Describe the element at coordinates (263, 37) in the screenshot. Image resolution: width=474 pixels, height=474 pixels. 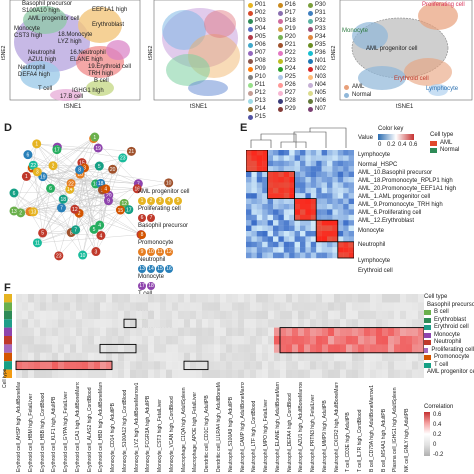
I see `panel-b-legend-item: P05` at that location.